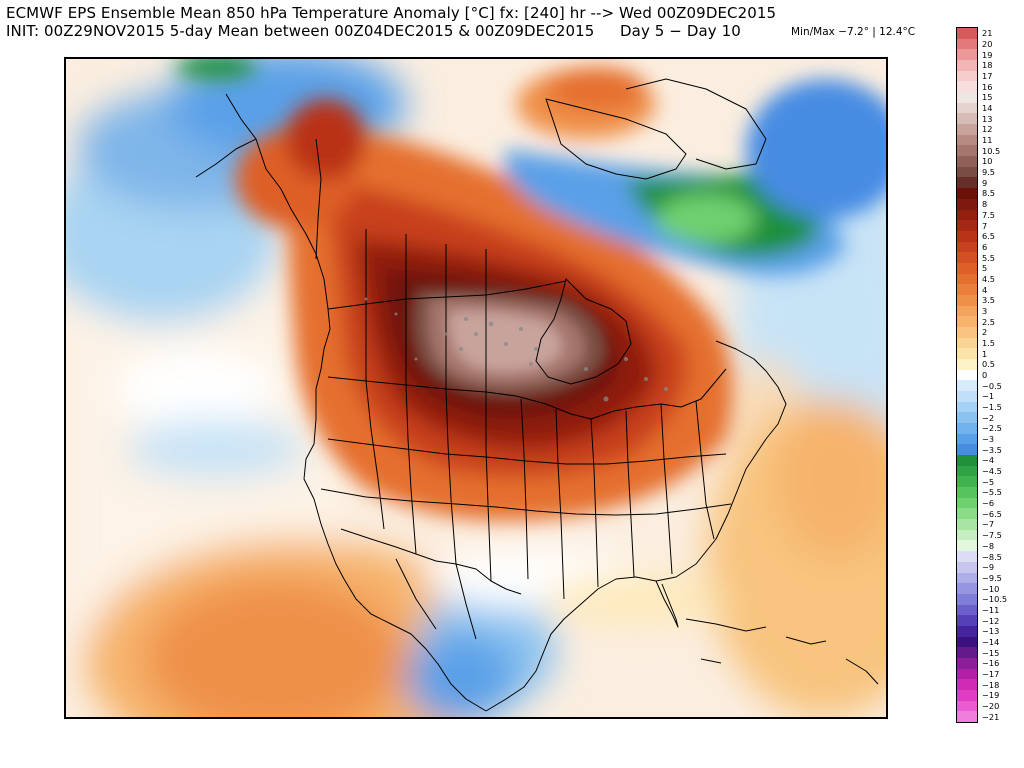 This screenshot has height=768, width=1024. I want to click on color-legend-label: 16, so click(987, 86).